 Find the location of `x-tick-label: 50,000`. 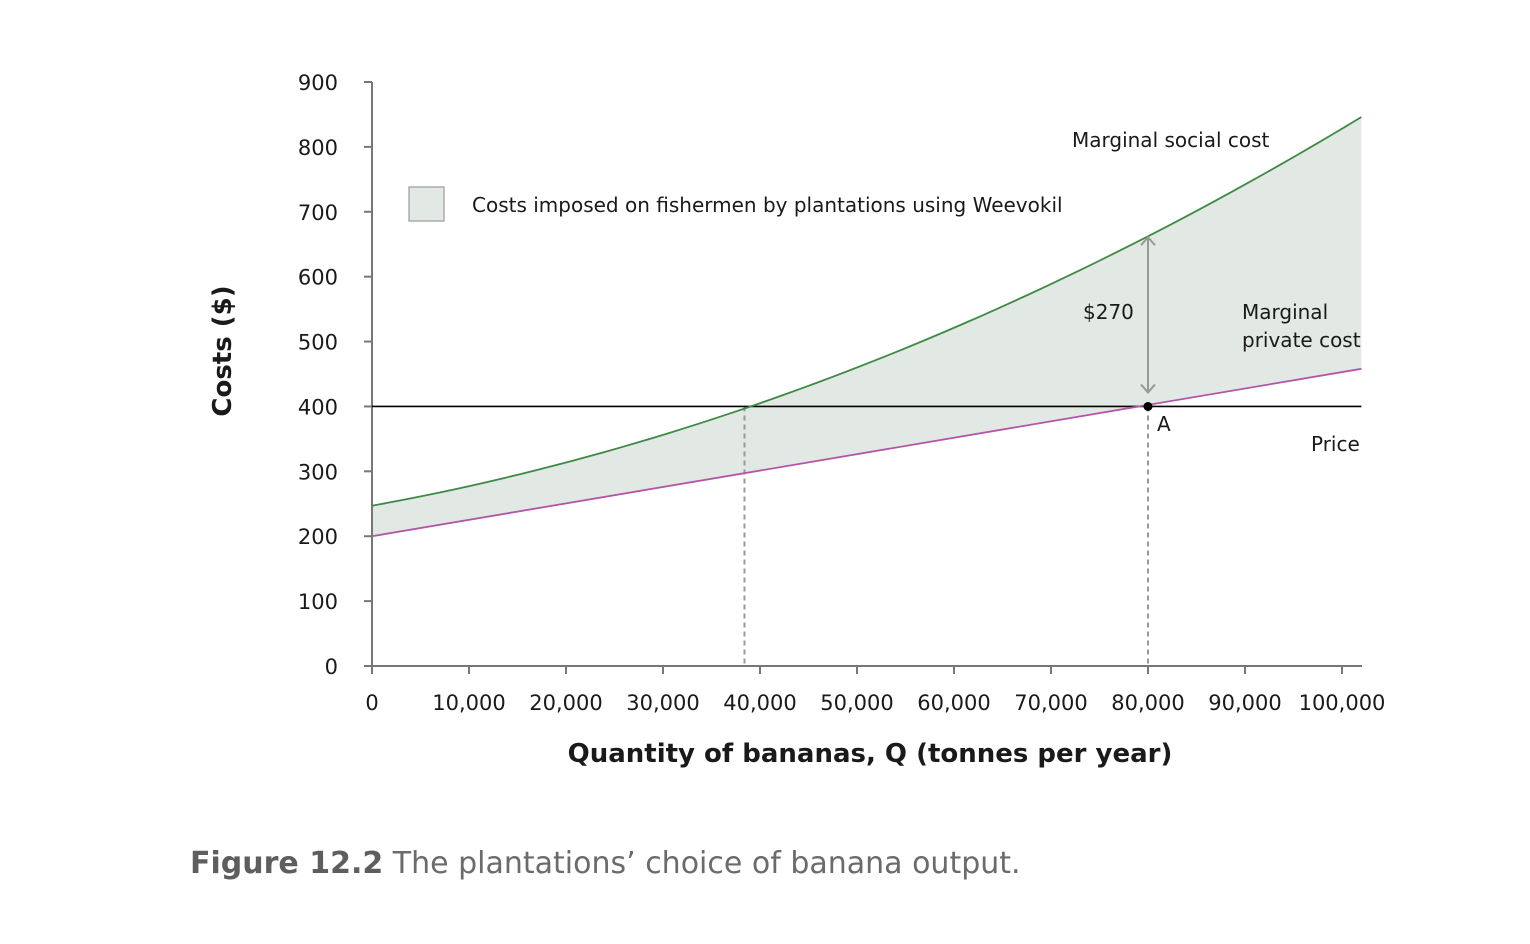

x-tick-label: 50,000 is located at coordinates (856, 703).